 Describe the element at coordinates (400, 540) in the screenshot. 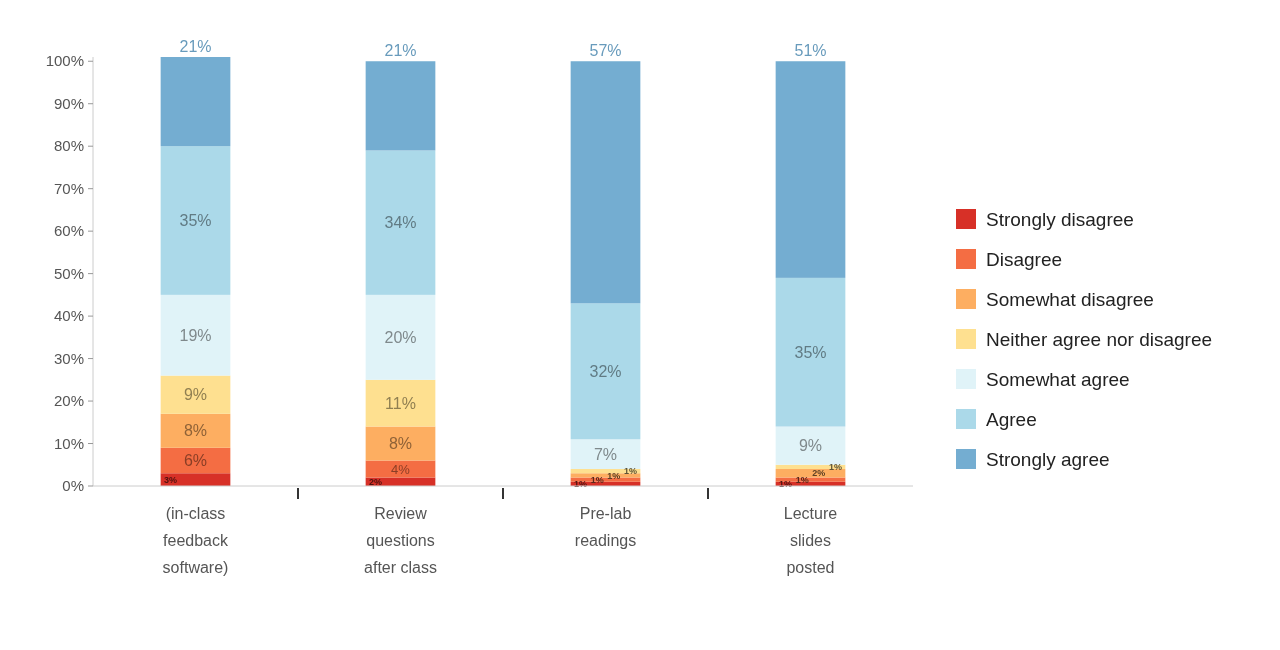

I see `x-tick-label: Review questions after class` at that location.